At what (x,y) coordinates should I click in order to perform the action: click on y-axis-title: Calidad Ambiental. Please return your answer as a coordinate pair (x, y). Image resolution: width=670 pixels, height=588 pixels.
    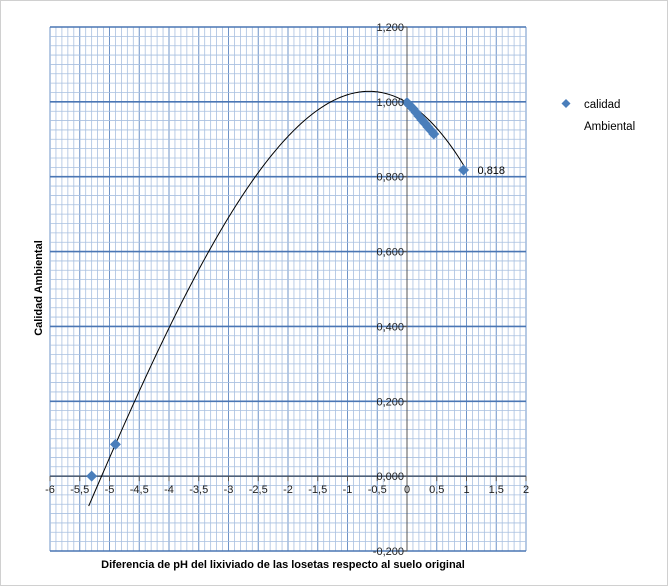
    Looking at the image, I should click on (39, 288).